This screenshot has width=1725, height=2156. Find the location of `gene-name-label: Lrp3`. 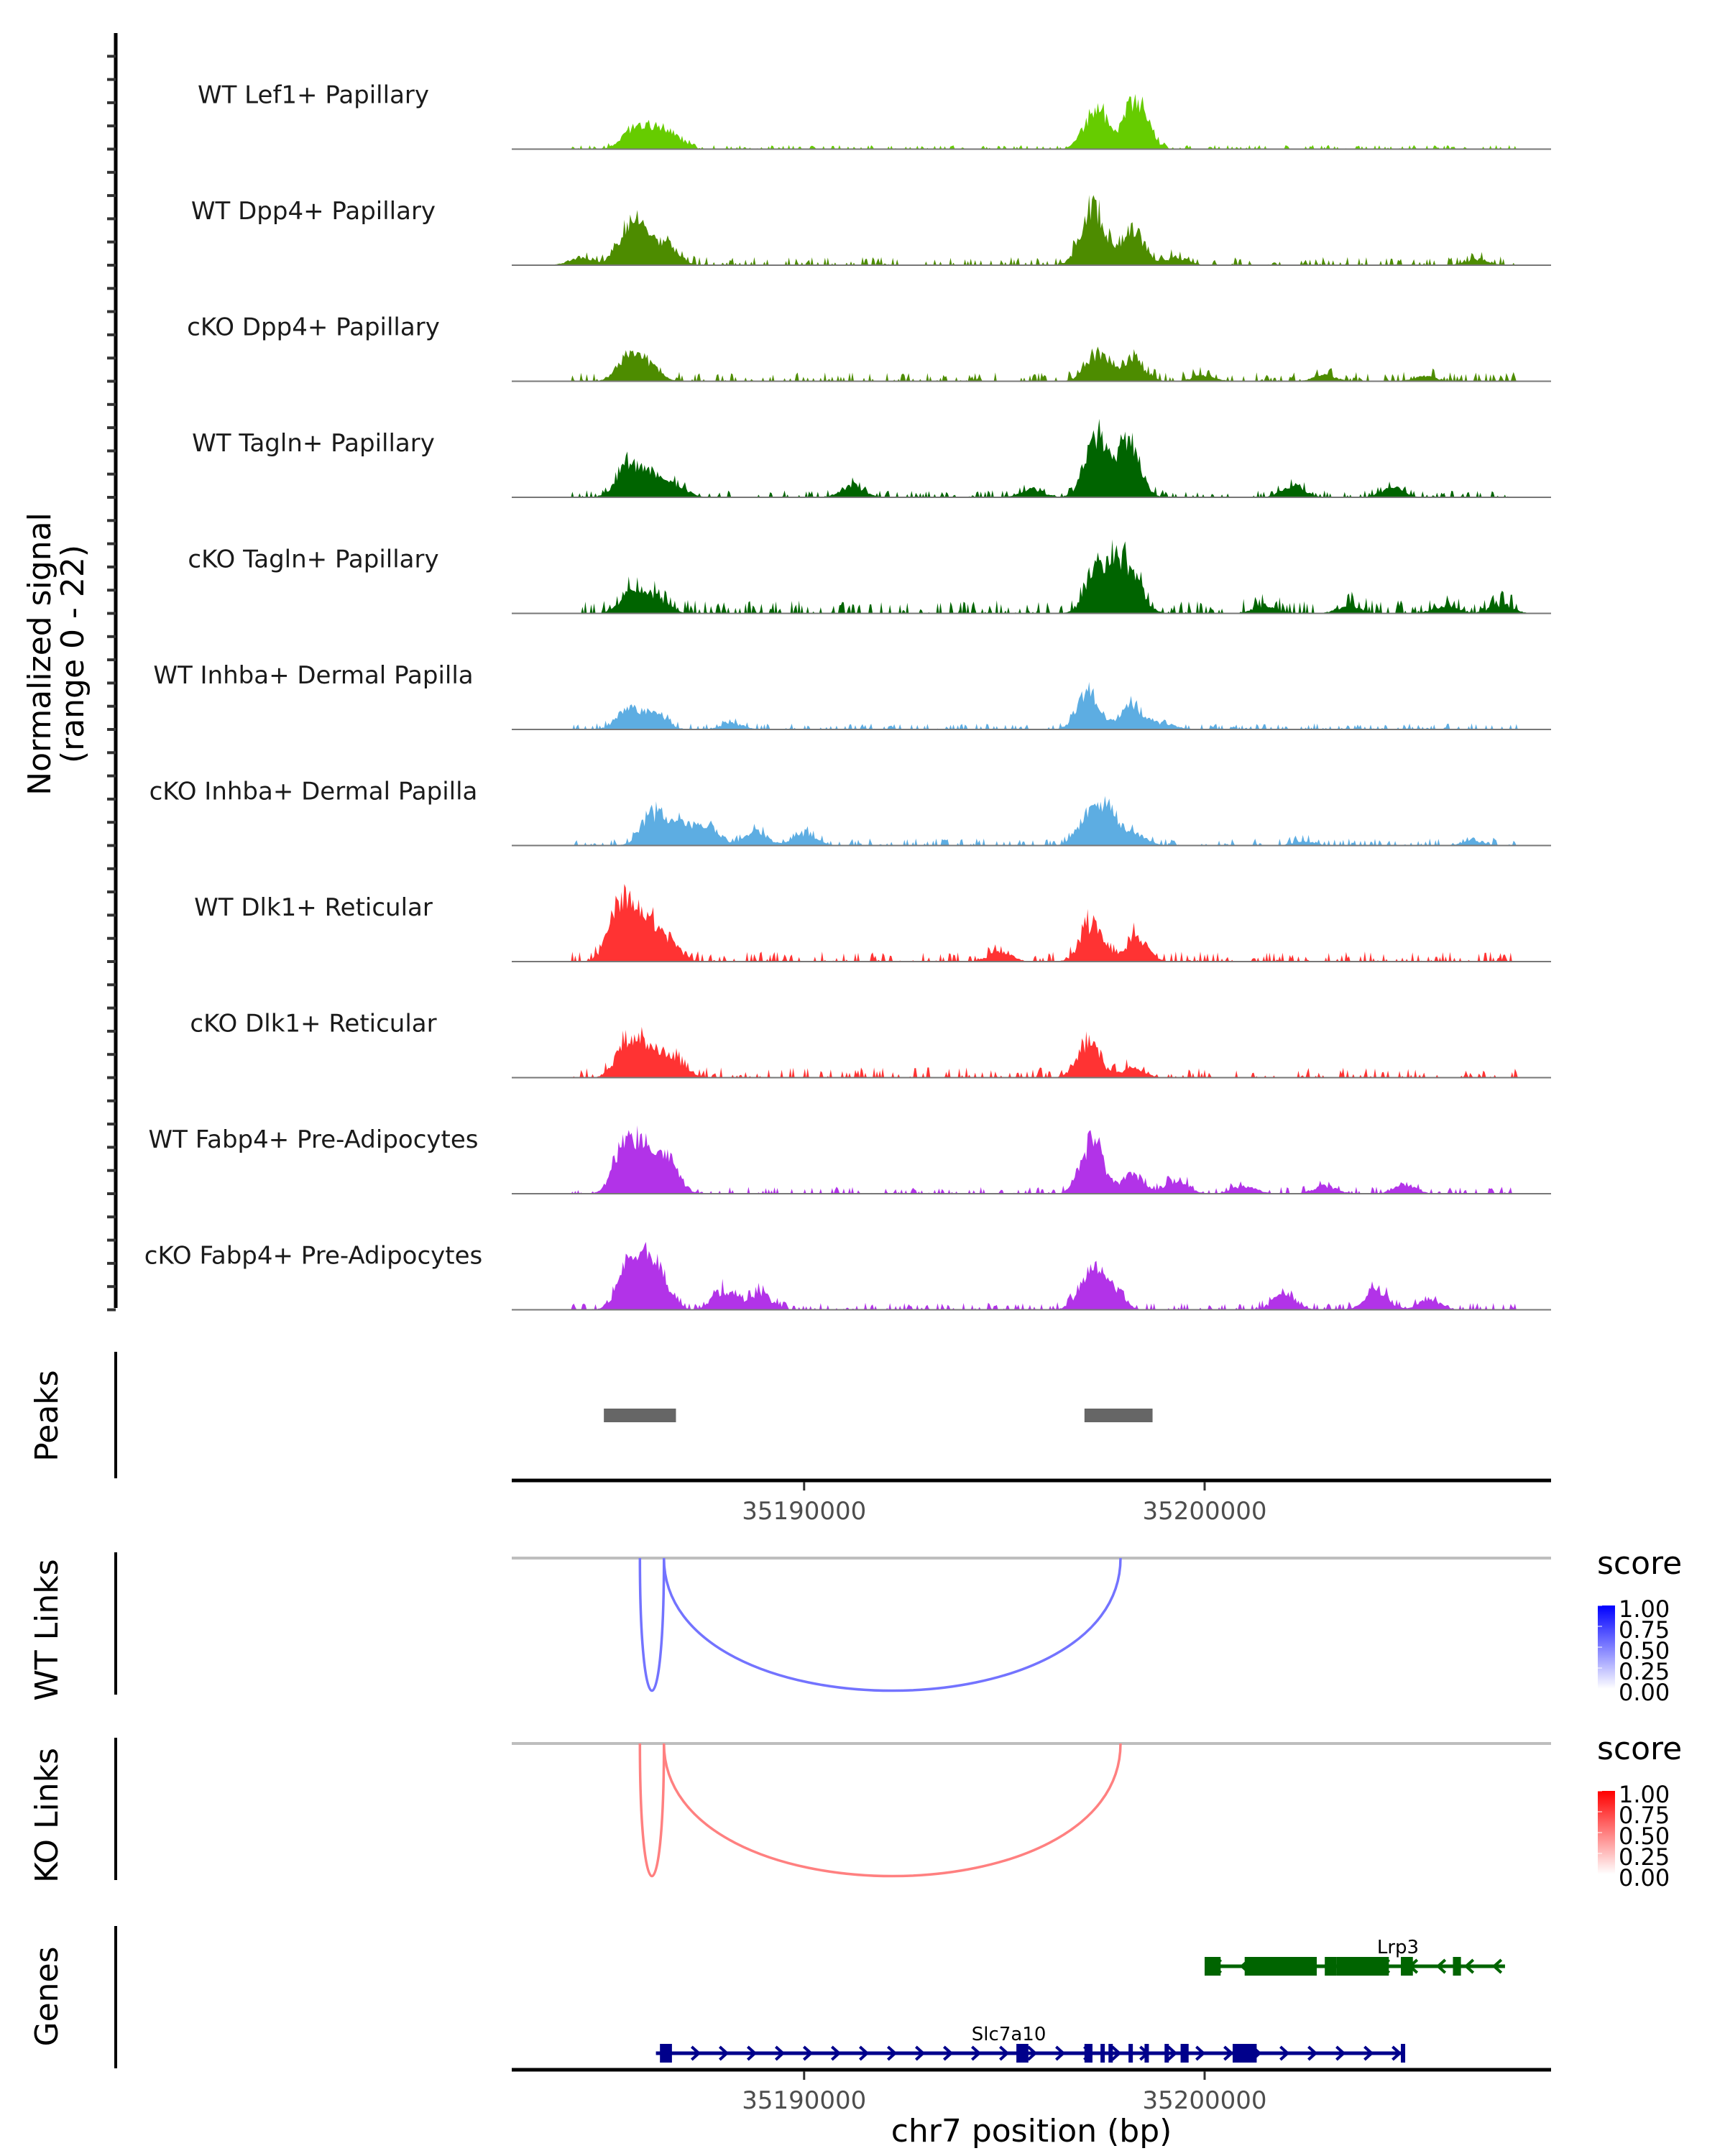

gene-name-label: Lrp3 is located at coordinates (1398, 1947).